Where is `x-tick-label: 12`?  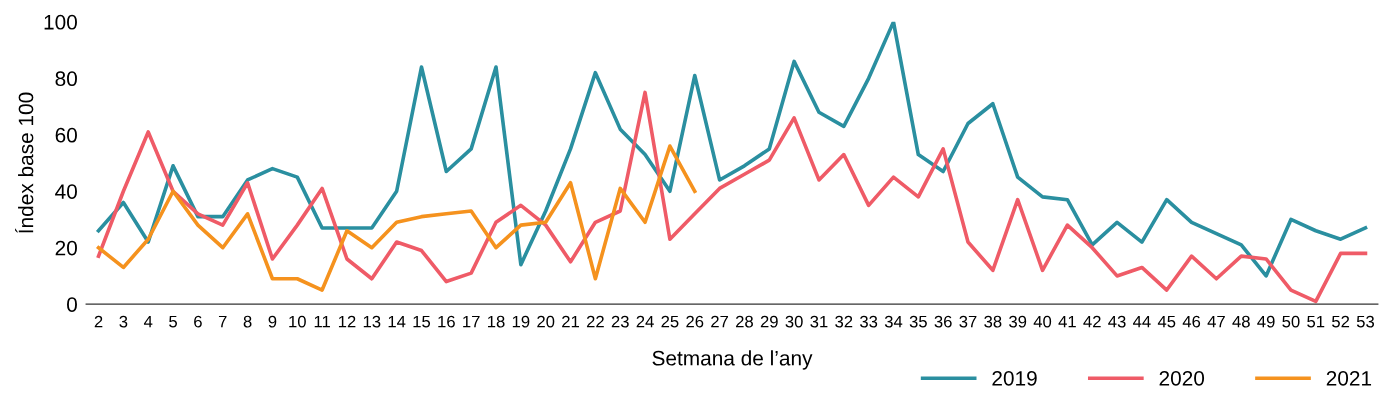
x-tick-label: 12 is located at coordinates (347, 321).